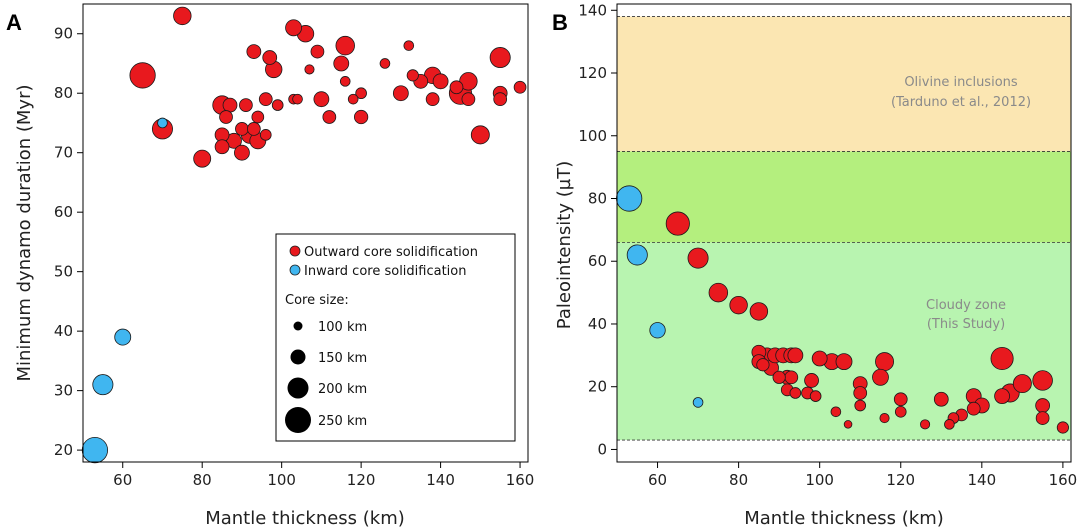 The height and width of the screenshot is (531, 1089). What do you see at coordinates (317, 300) in the screenshot?
I see `size-legend-title: Core size:` at bounding box center [317, 300].